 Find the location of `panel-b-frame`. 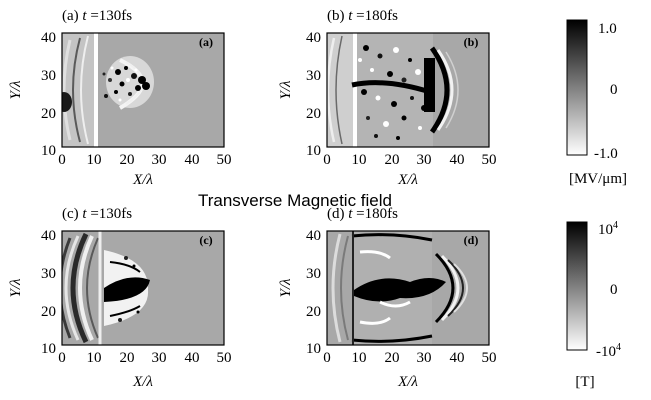

panel-b-frame is located at coordinates (408, 90).